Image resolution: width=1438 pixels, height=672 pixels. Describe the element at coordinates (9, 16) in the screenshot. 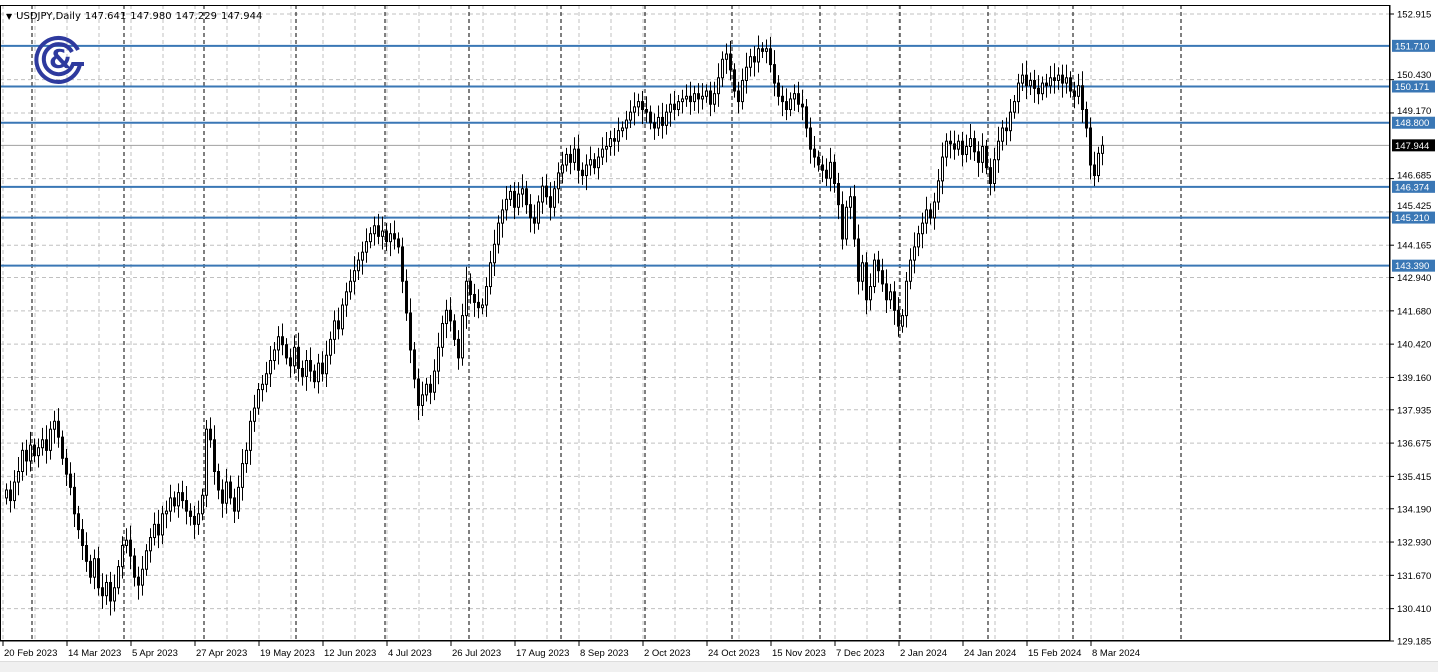

I see `triangle-down-icon: ▼` at that location.